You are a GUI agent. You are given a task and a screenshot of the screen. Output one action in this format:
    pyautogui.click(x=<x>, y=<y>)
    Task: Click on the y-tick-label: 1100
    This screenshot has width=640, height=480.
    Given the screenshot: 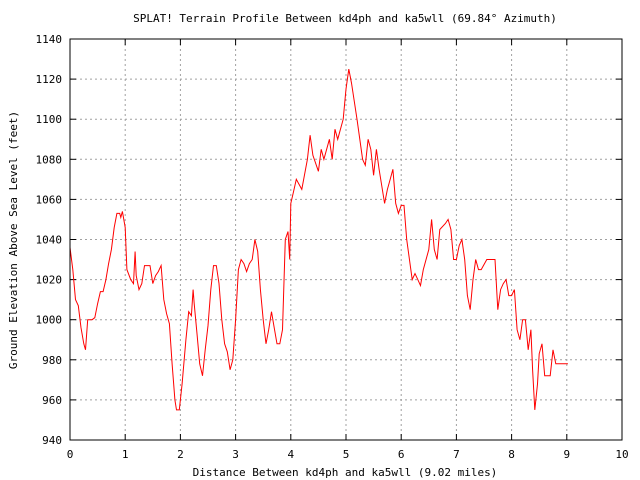 What is the action you would take?
    pyautogui.click(x=49, y=119)
    